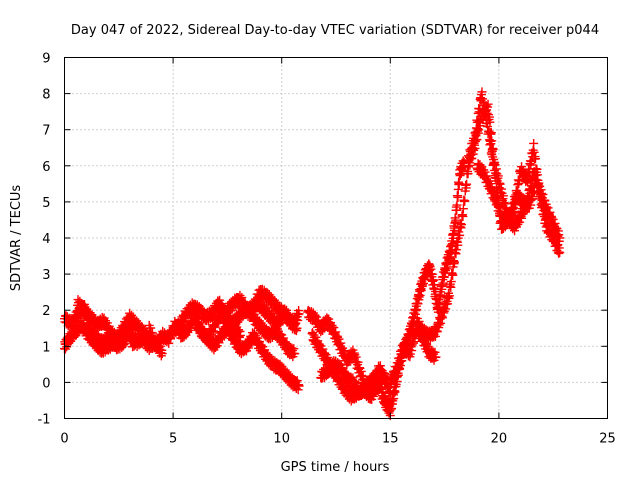 The image size is (640, 480). Describe the element at coordinates (64, 439) in the screenshot. I see `x-tick-label: 0` at that location.